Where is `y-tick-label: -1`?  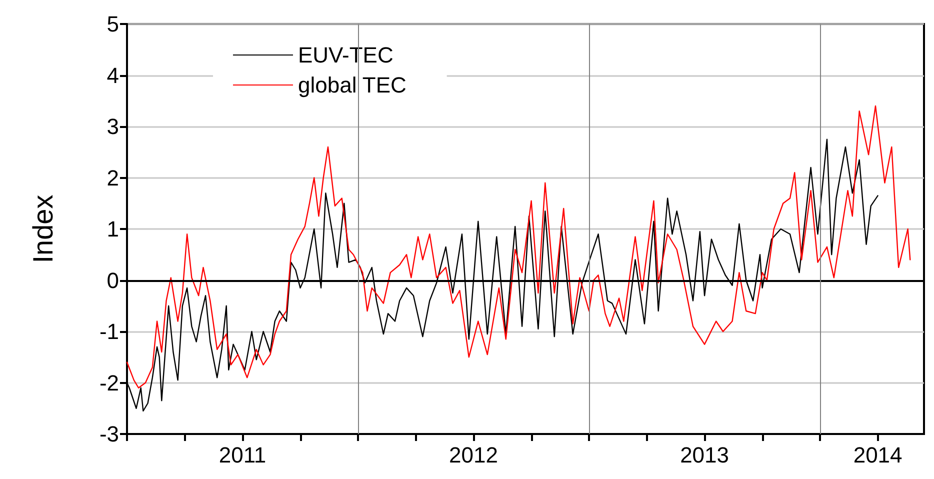
y-tick-label: -1 is located at coordinates (109, 331).